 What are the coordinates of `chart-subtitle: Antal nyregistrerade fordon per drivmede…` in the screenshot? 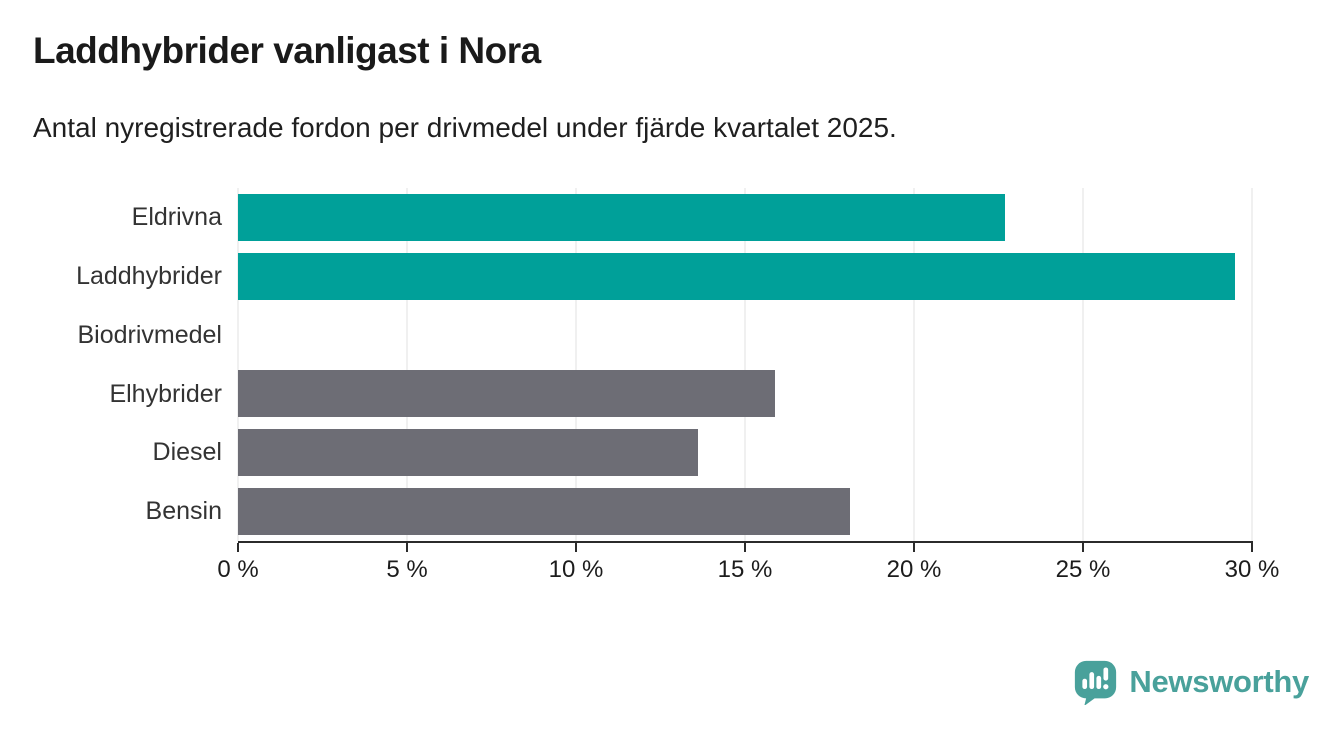 It's located at (465, 127).